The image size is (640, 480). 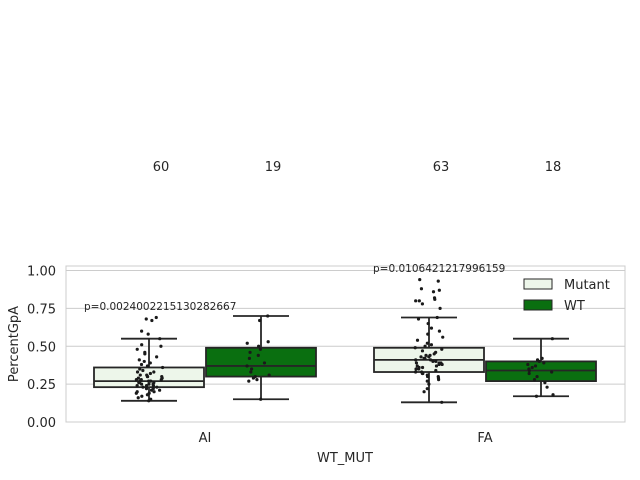 What do you see at coordinates (484, 438) in the screenshot?
I see `x-tick-label: FA` at bounding box center [484, 438].